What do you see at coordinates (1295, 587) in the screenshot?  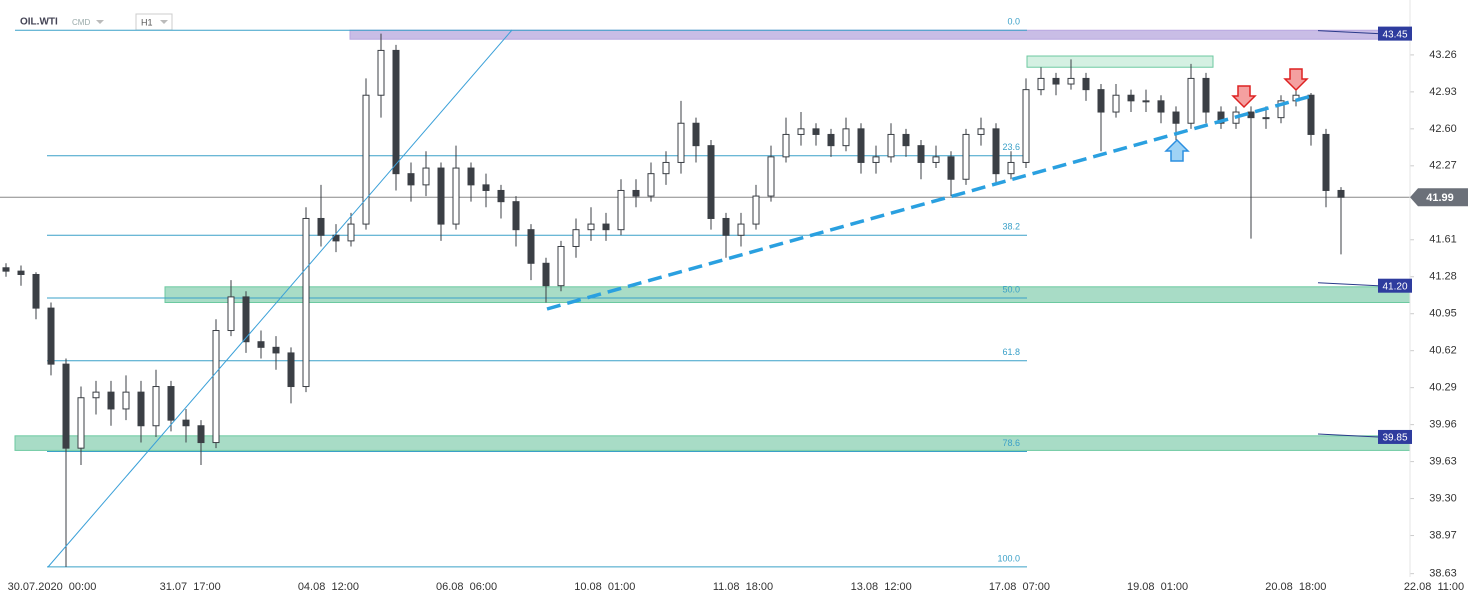 I see `x-tick-label: 20.08 18:00` at bounding box center [1295, 587].